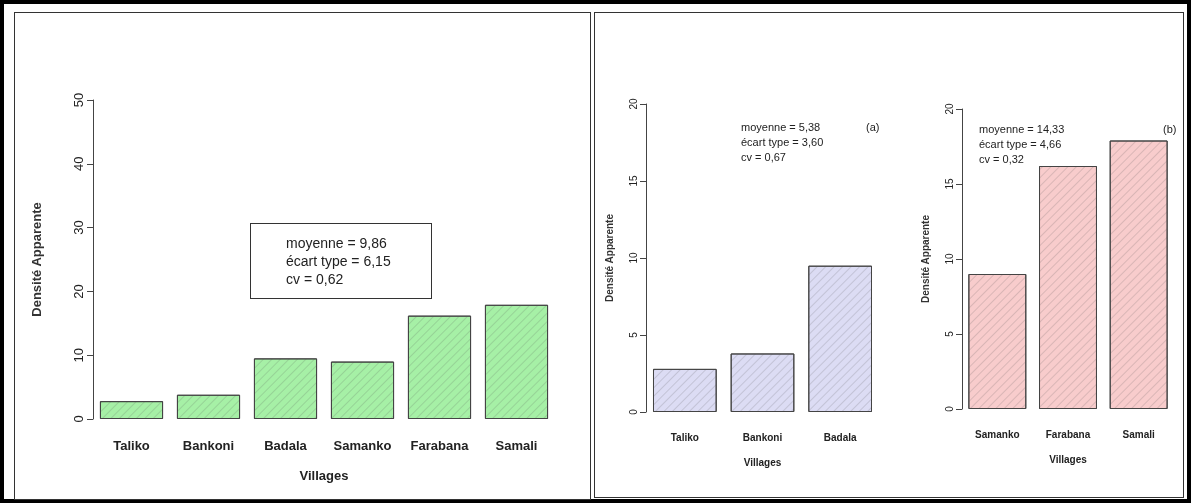 The width and height of the screenshot is (1191, 503). Describe the element at coordinates (78, 227) in the screenshot. I see `y-tick-label: 30` at that location.